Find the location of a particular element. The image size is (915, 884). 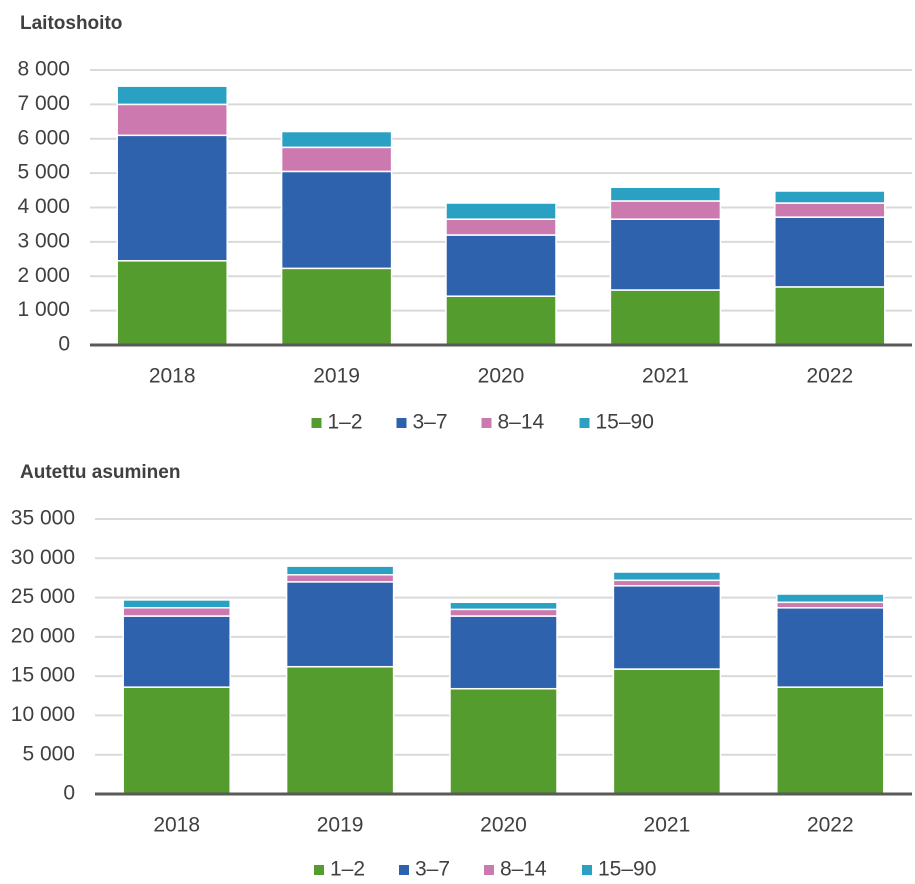

y-tick-label: 7 000 is located at coordinates (43, 103).